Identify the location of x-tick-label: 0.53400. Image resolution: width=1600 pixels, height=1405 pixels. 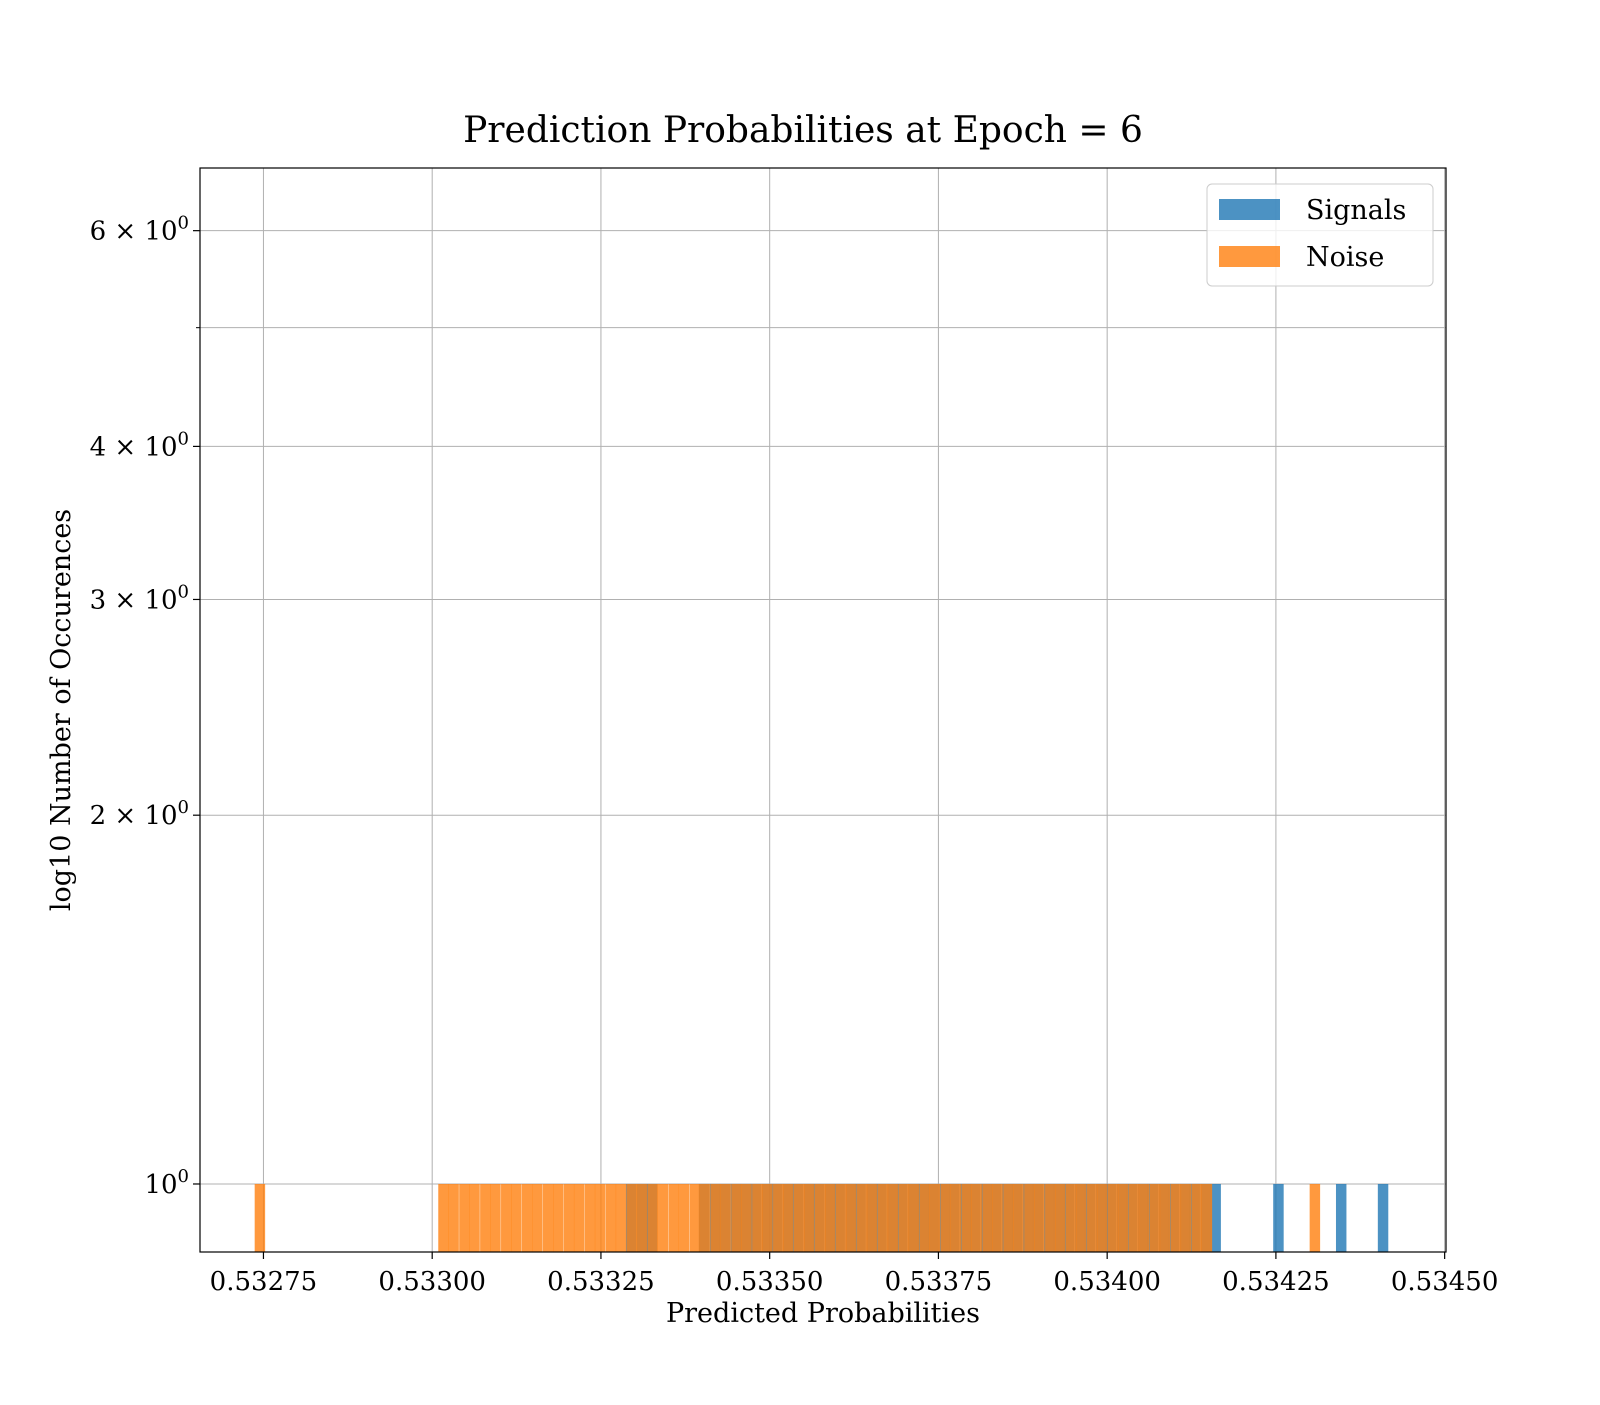
(1107, 1282).